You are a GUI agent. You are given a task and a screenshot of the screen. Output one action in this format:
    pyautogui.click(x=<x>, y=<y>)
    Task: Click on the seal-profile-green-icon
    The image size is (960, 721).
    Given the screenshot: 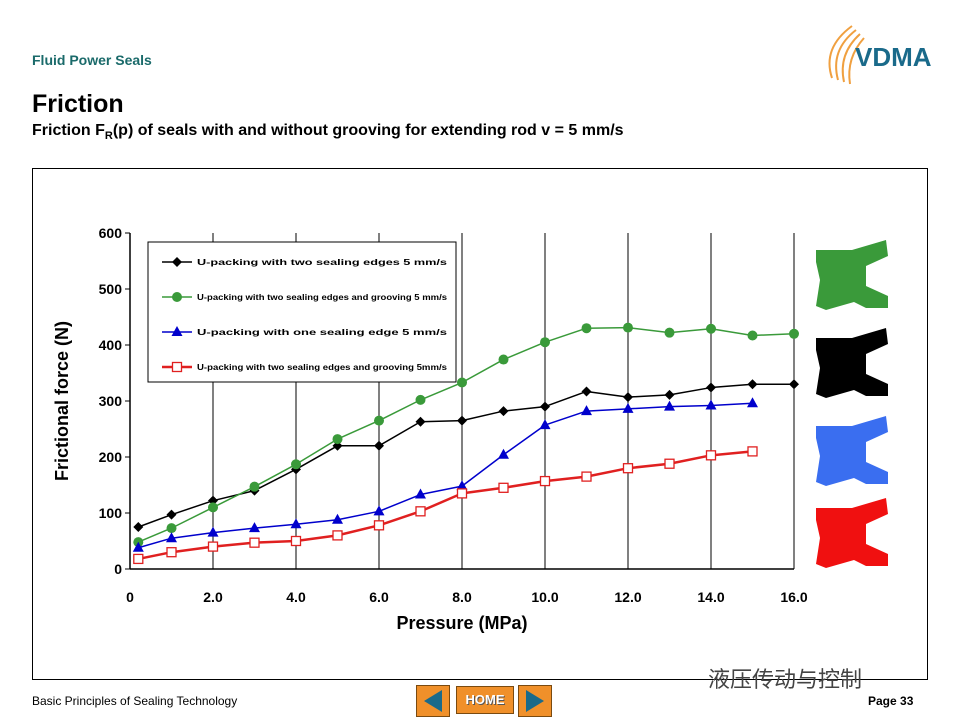 What is the action you would take?
    pyautogui.click(x=852, y=275)
    